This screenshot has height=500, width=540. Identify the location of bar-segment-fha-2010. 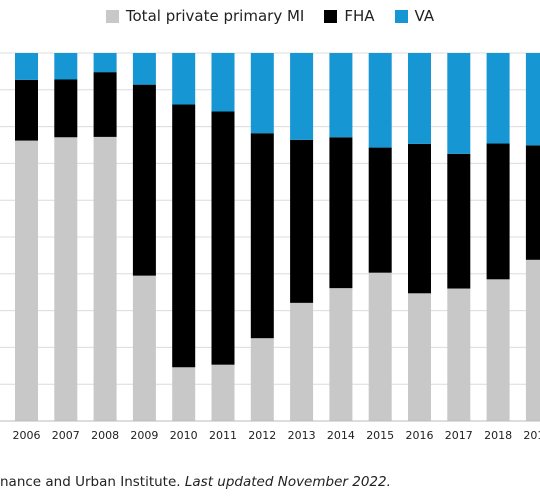
(184, 236).